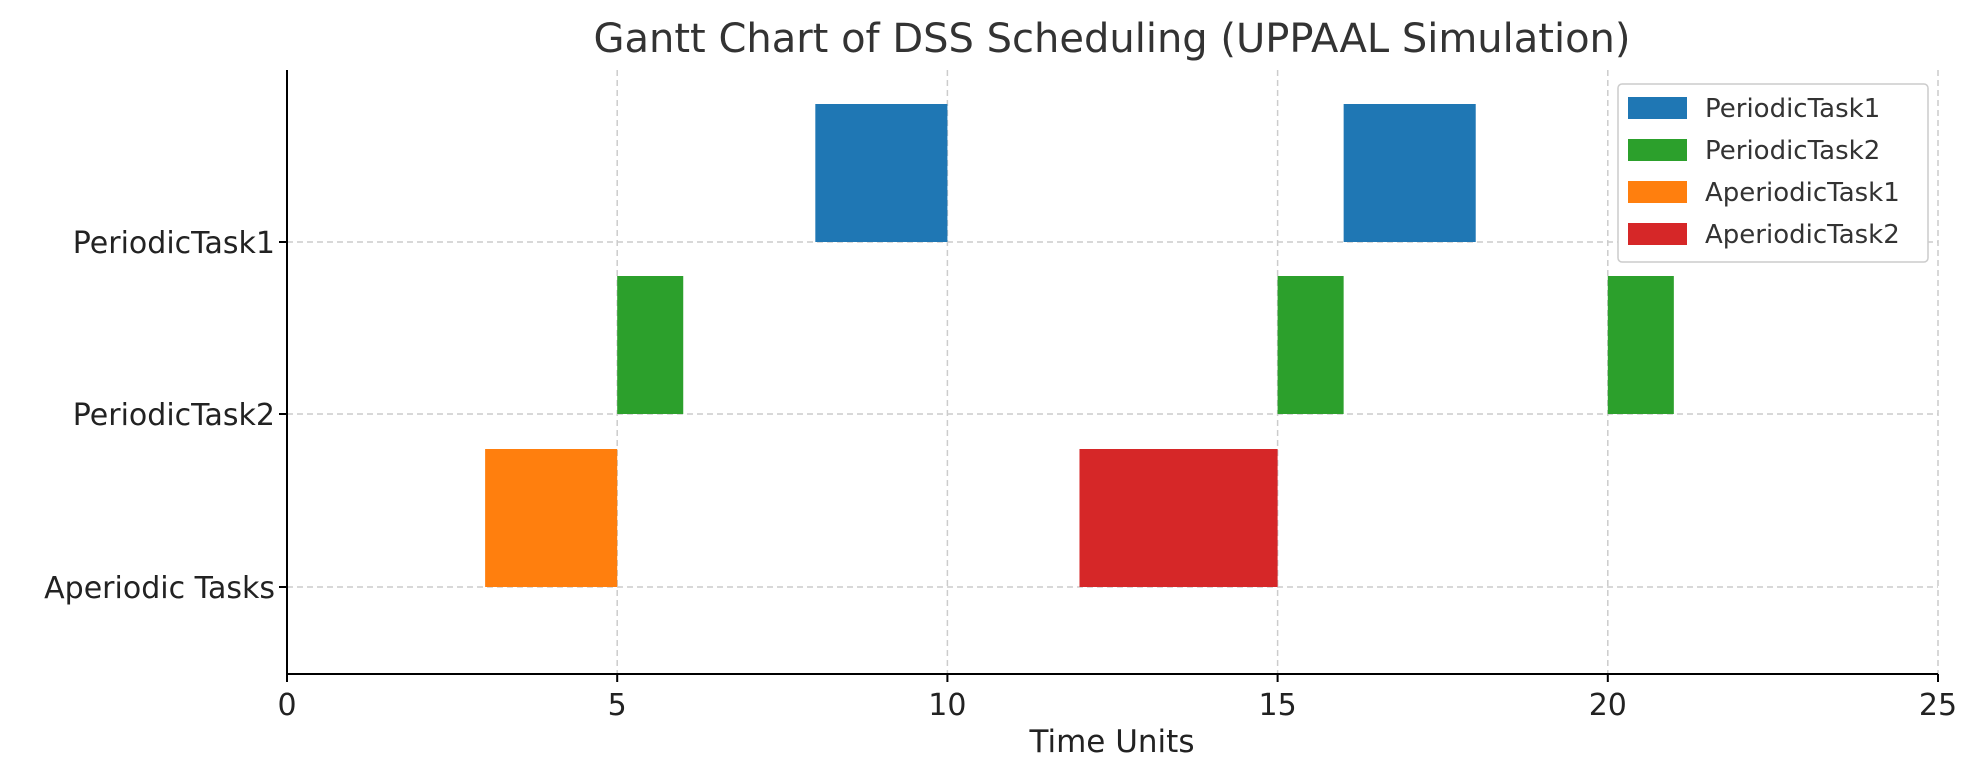 This screenshot has height=780, width=1979. What do you see at coordinates (1117, 698) in the screenshot?
I see `x-tick-labels: 0 5 10 15 20 25` at bounding box center [1117, 698].